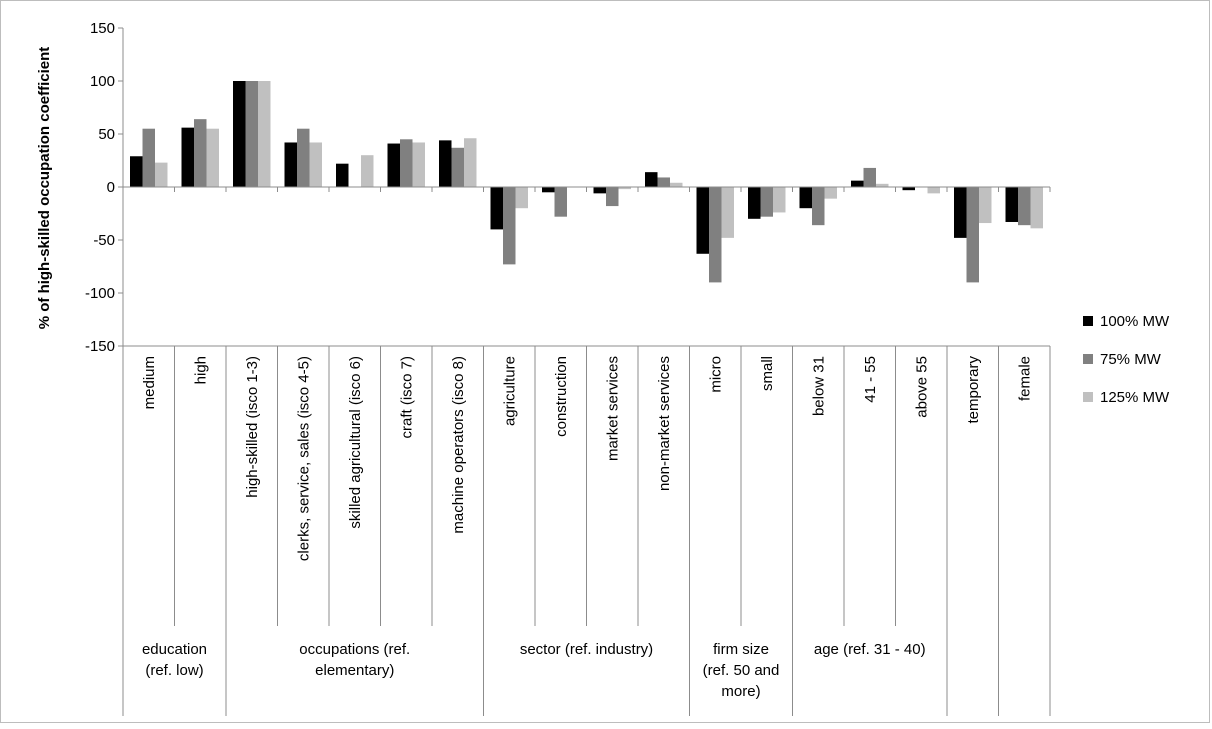 The width and height of the screenshot is (1212, 729). Describe the element at coordinates (252, 427) in the screenshot. I see `category-label: high-skilled (isco 1-3)` at that location.